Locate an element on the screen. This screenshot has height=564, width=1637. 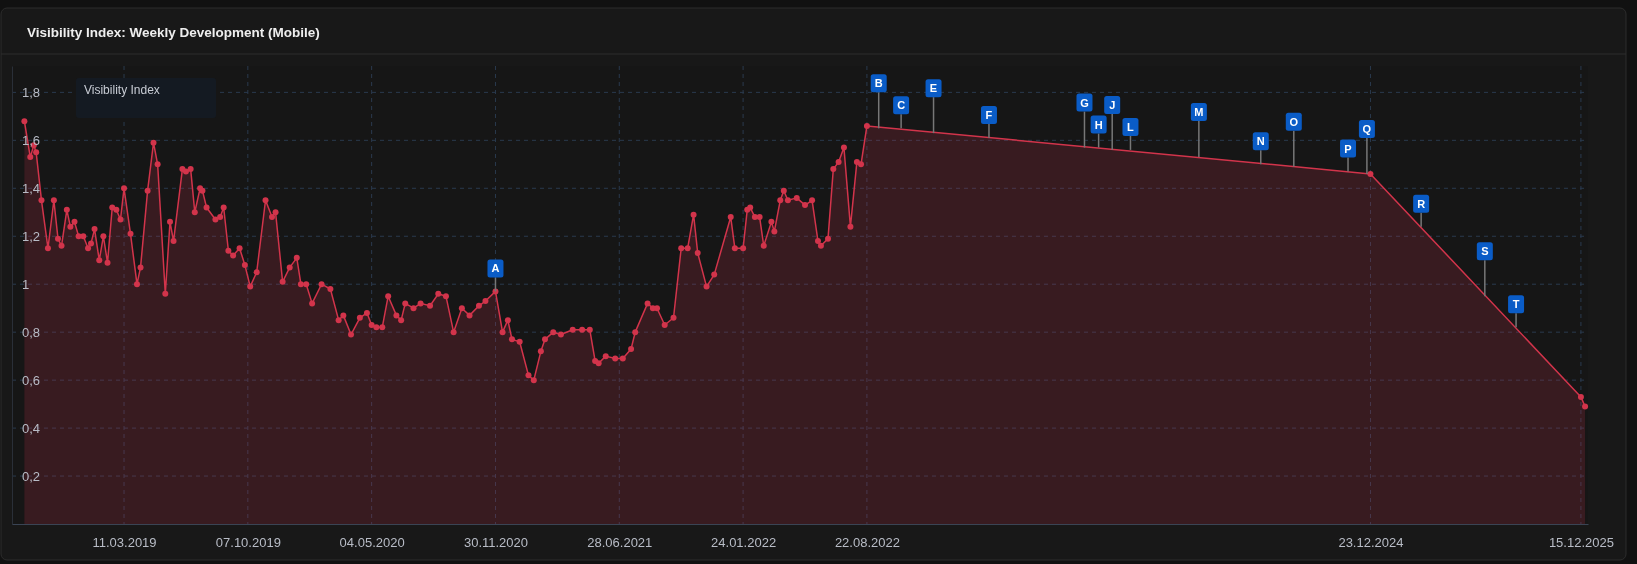
annotation: E is located at coordinates (933, 88).